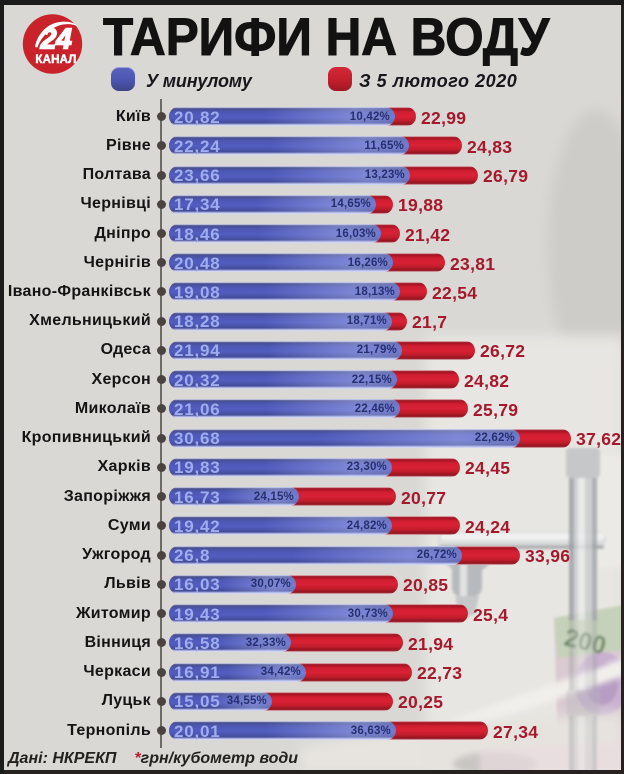 The image size is (624, 774). I want to click on svg-text: КАНАЛ, so click(55, 60).